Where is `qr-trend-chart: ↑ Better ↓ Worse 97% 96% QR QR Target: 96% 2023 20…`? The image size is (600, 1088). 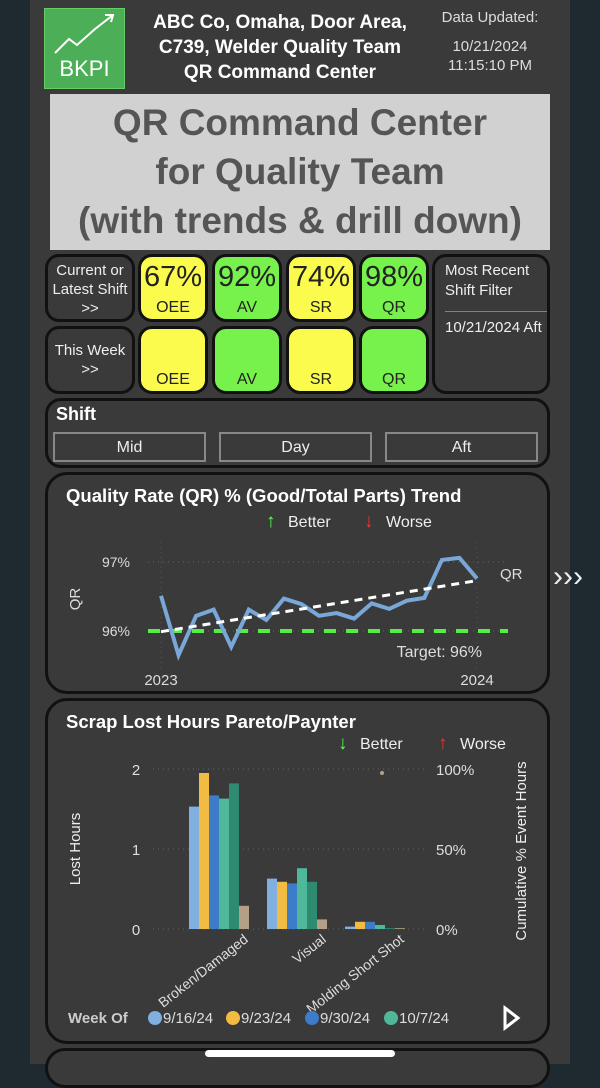 qr-trend-chart: ↑ Better ↓ Worse 97% 96% QR QR Target: 96% 2023 20… is located at coordinates (295, 600).